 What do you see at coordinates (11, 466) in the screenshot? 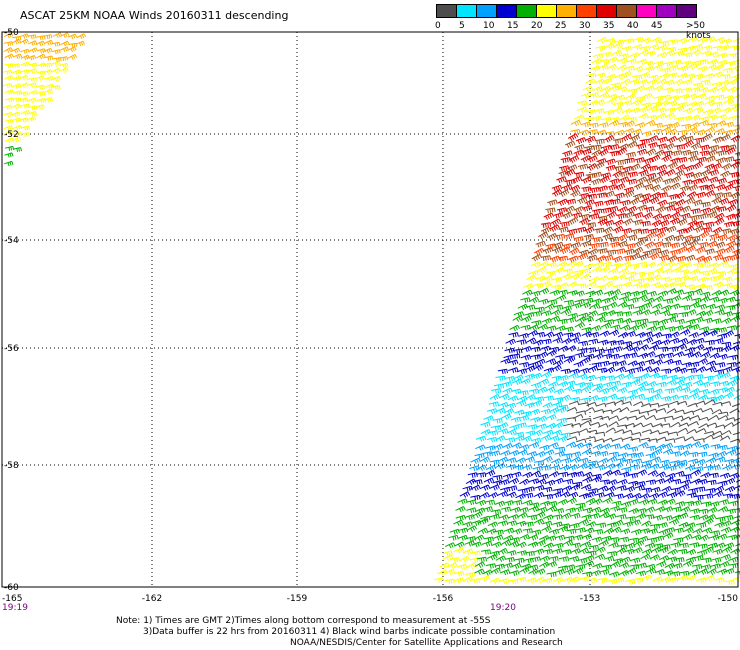
I see `latitude-label: -58` at bounding box center [11, 466].